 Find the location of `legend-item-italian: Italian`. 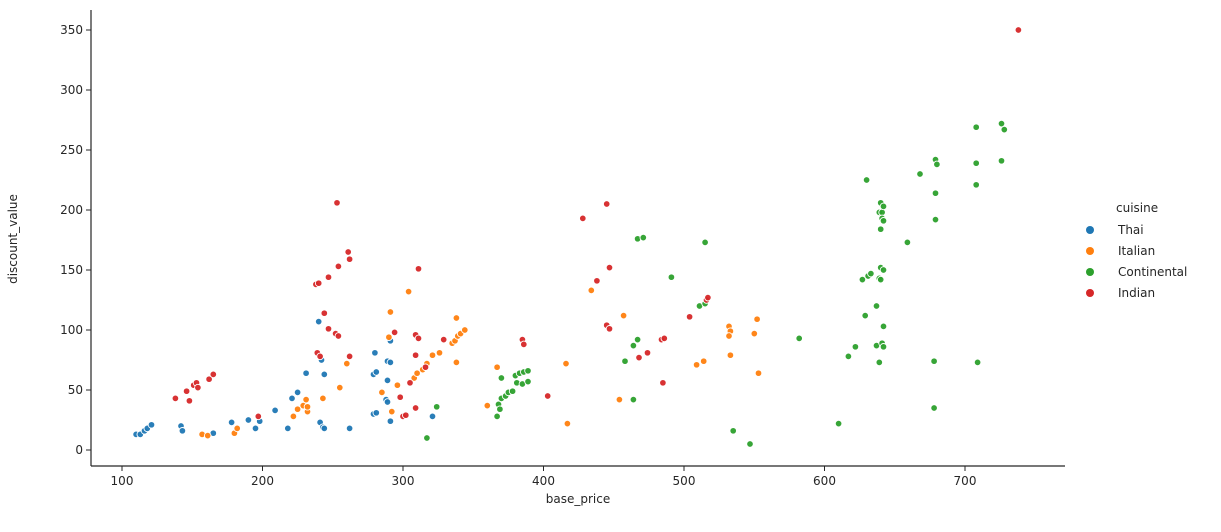

legend-item-italian: Italian is located at coordinates (1149, 250).